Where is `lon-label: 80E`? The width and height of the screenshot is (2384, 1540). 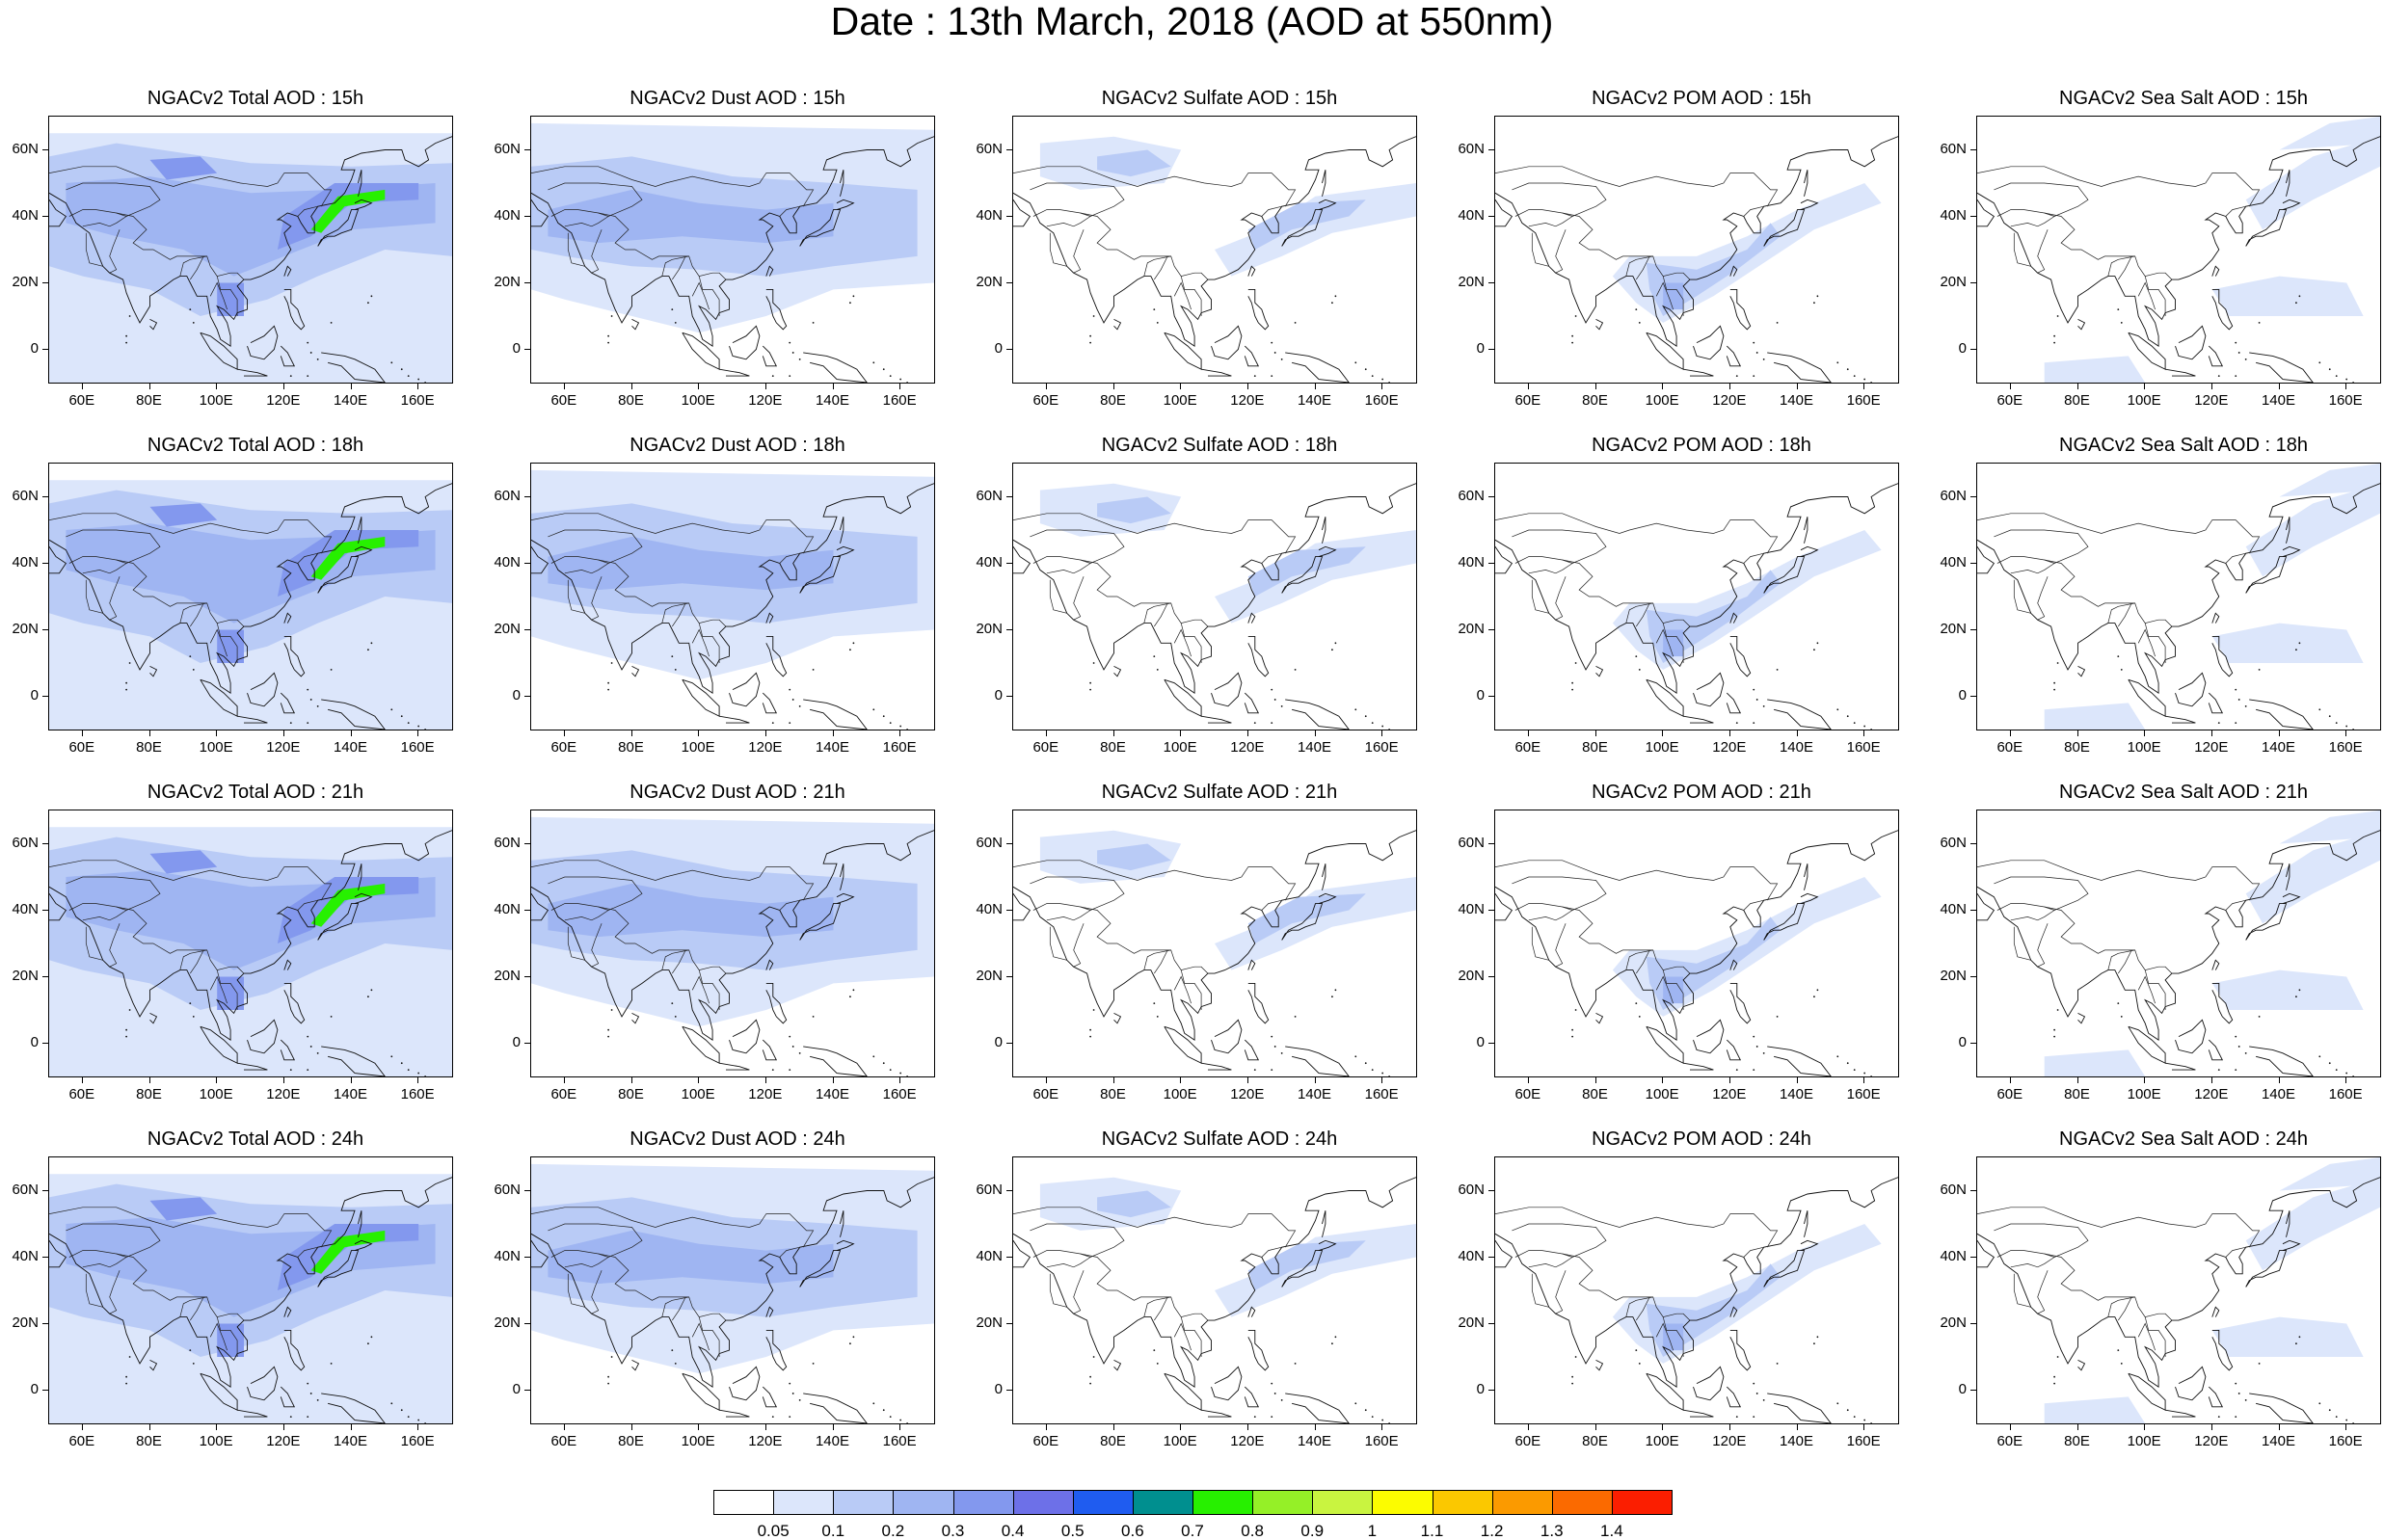 lon-label: 80E is located at coordinates (1113, 748).